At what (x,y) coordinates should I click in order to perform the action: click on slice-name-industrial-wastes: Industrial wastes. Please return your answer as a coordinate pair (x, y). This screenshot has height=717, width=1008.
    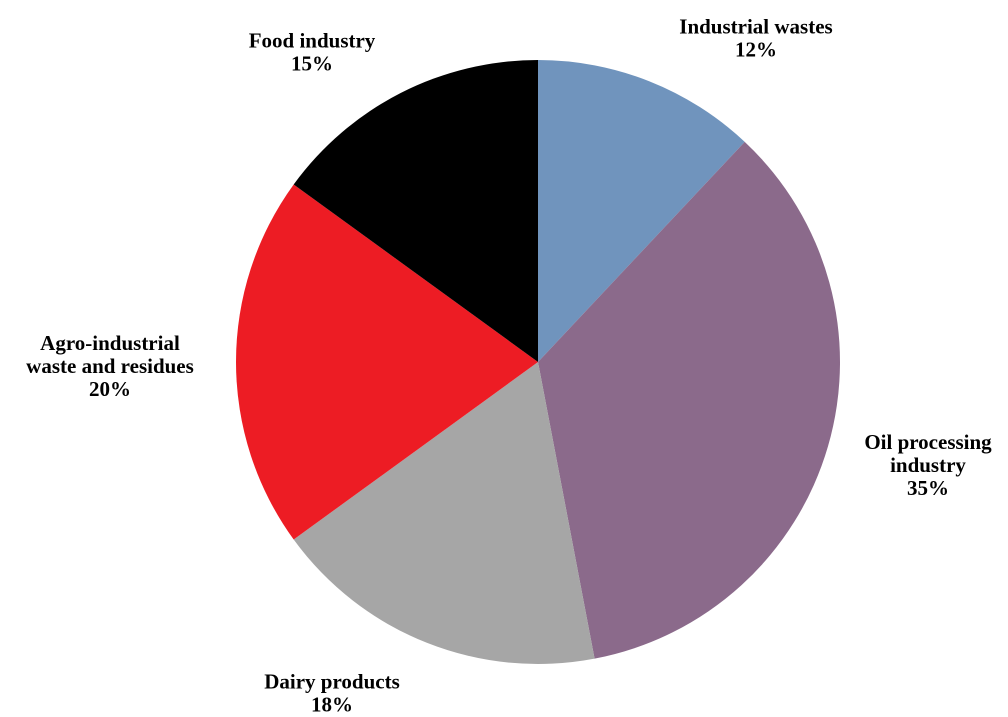
    Looking at the image, I should click on (755, 27).